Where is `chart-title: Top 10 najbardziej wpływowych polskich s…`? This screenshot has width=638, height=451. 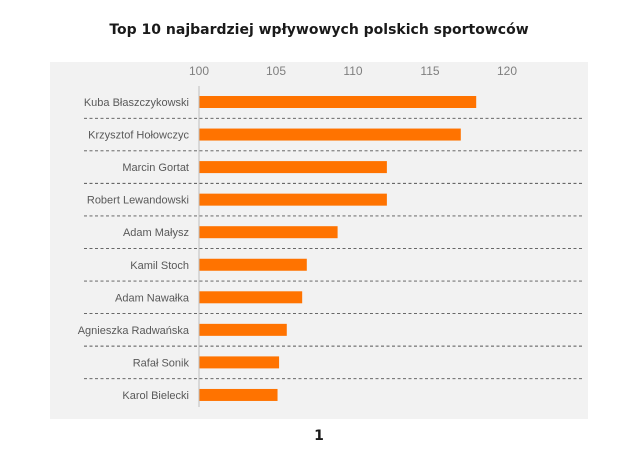 chart-title: Top 10 najbardziej wpływowych polskich s… is located at coordinates (319, 30).